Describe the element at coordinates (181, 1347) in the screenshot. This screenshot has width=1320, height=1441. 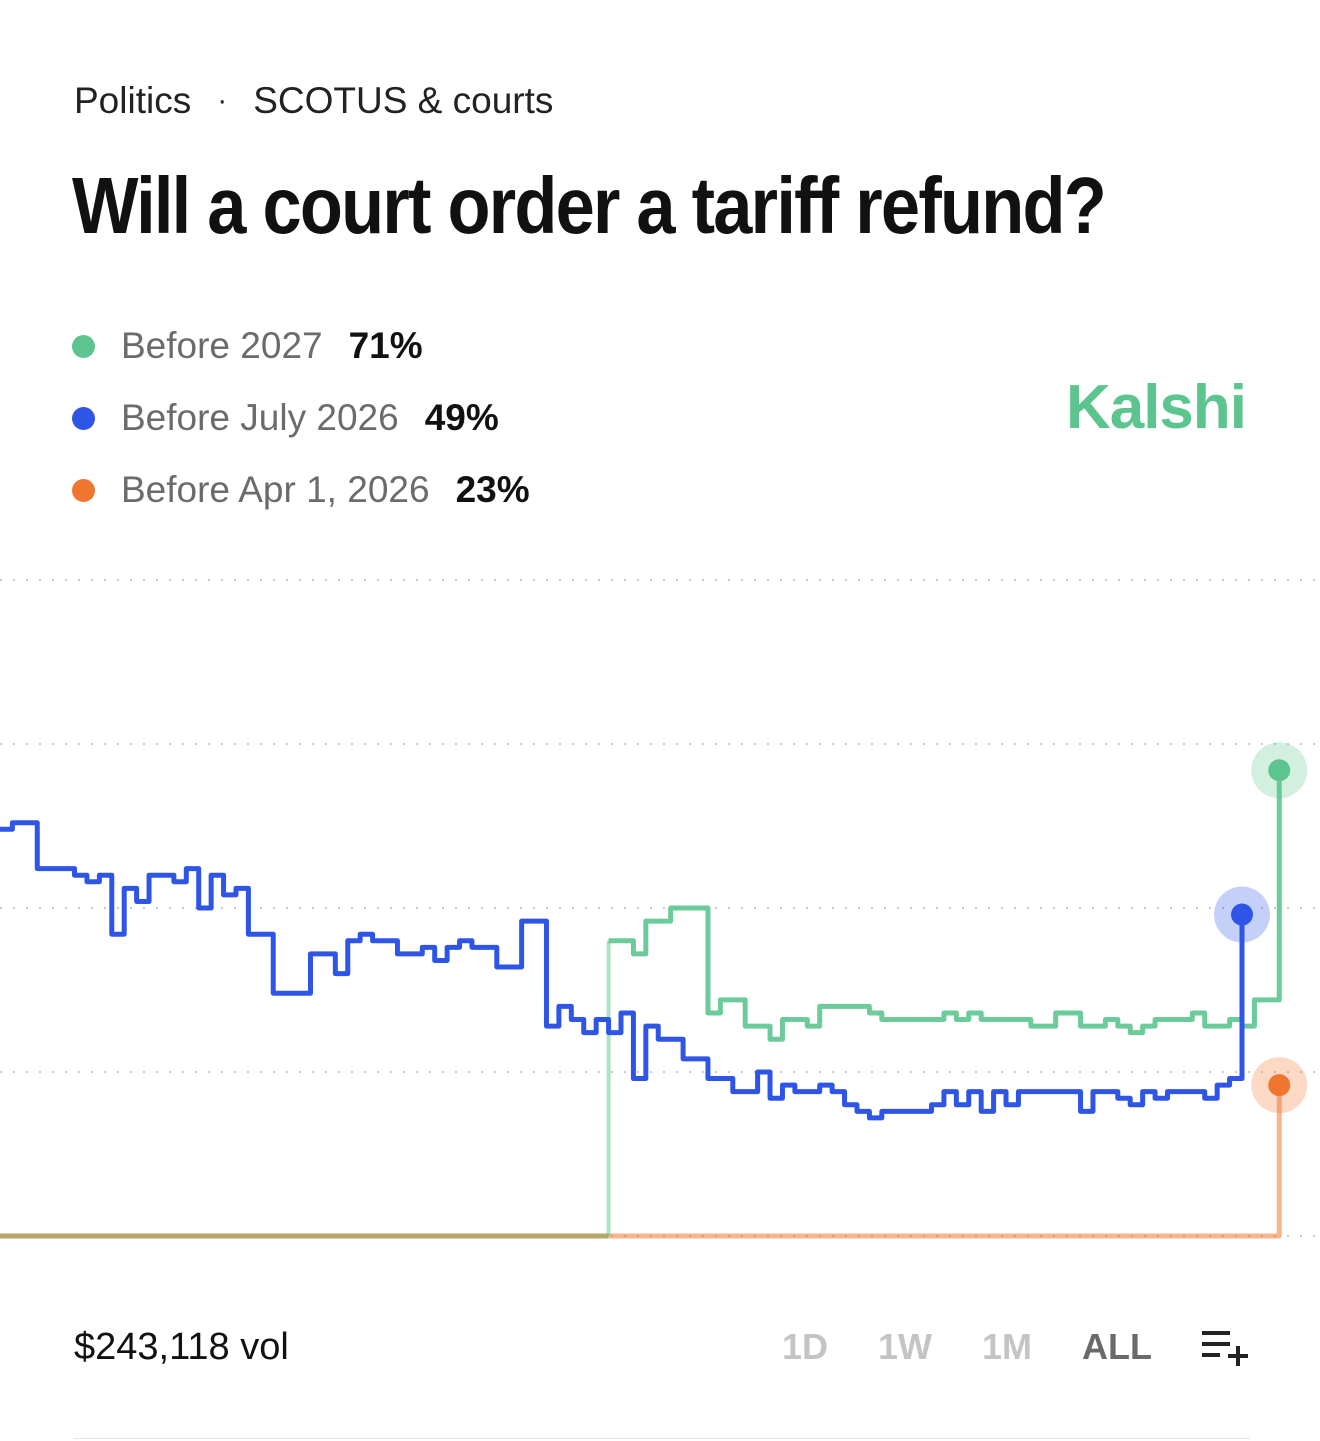
I see `volume-text: $243,118 vol` at that location.